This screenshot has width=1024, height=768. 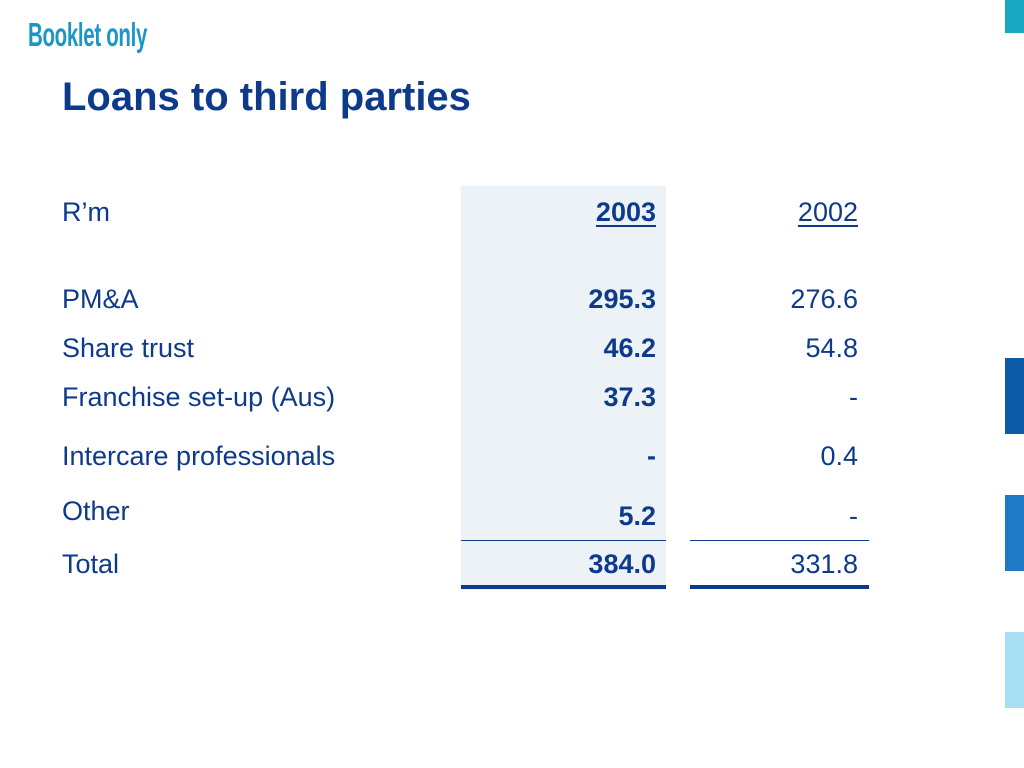 What do you see at coordinates (199, 397) in the screenshot?
I see `row-label: Franchise set-up (Aus)` at bounding box center [199, 397].